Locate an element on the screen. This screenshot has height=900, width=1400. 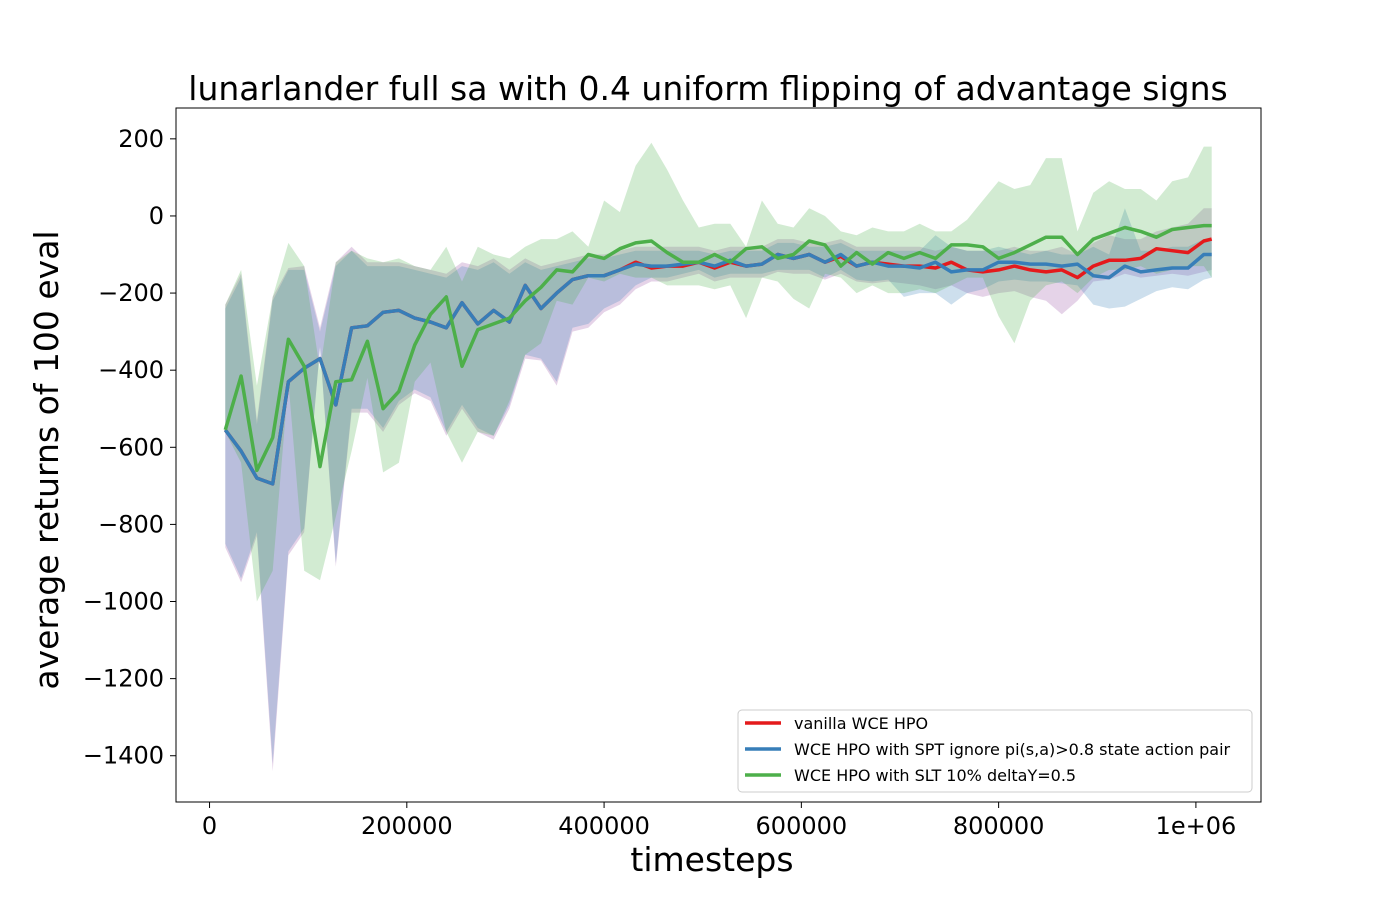
legend-box is located at coordinates (995, 751).